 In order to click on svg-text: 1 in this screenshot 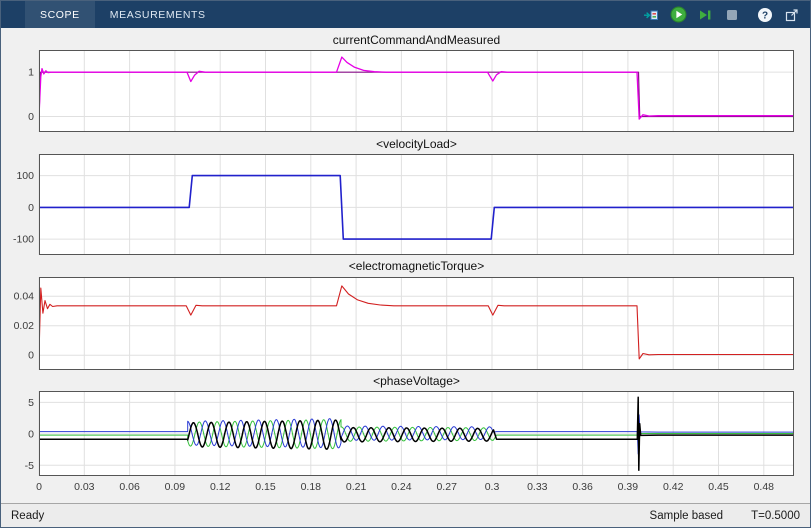, I will do `click(31, 73)`.